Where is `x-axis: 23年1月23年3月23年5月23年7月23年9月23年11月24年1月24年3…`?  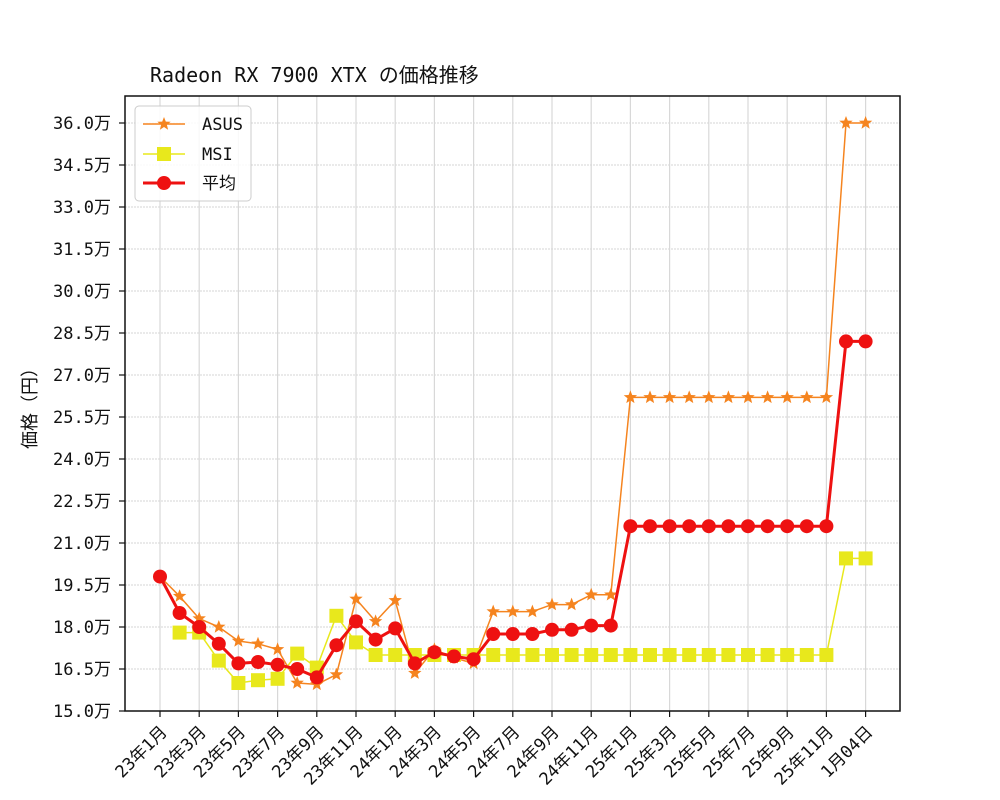
x-axis: 23年1月23年3月23年5月23年7月23年9月23年11月24年1月24年3… is located at coordinates (494, 750).